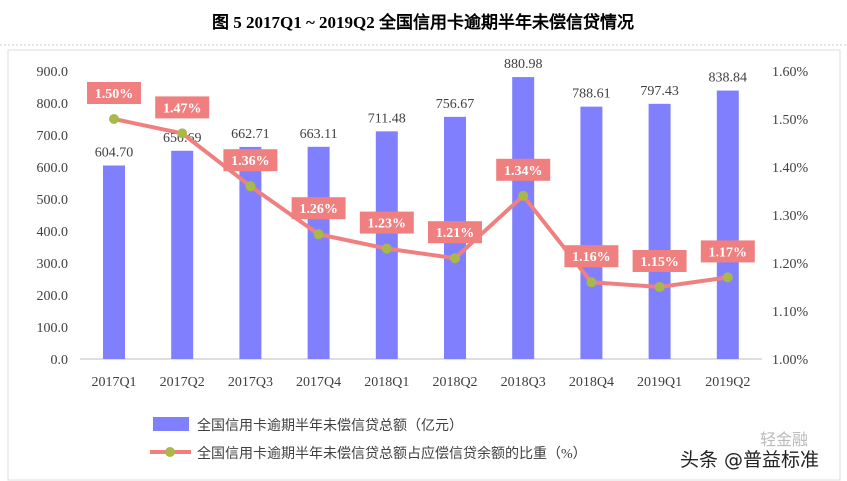 Image resolution: width=847 pixels, height=481 pixels. I want to click on right-tick-label: 1.50%, so click(790, 120).